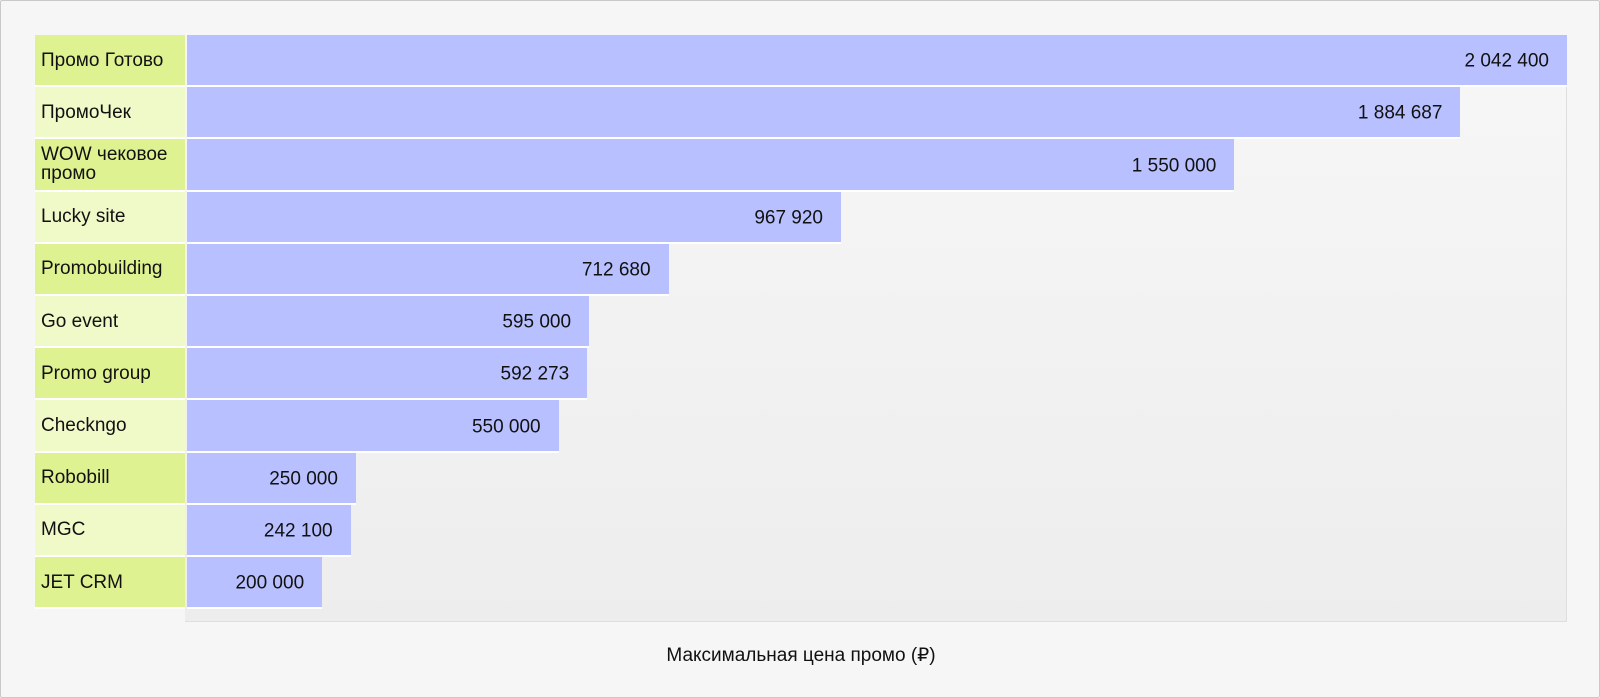 This screenshot has height=698, width=1600. What do you see at coordinates (298, 531) in the screenshot?
I see `bar-value-label: 242 100` at bounding box center [298, 531].